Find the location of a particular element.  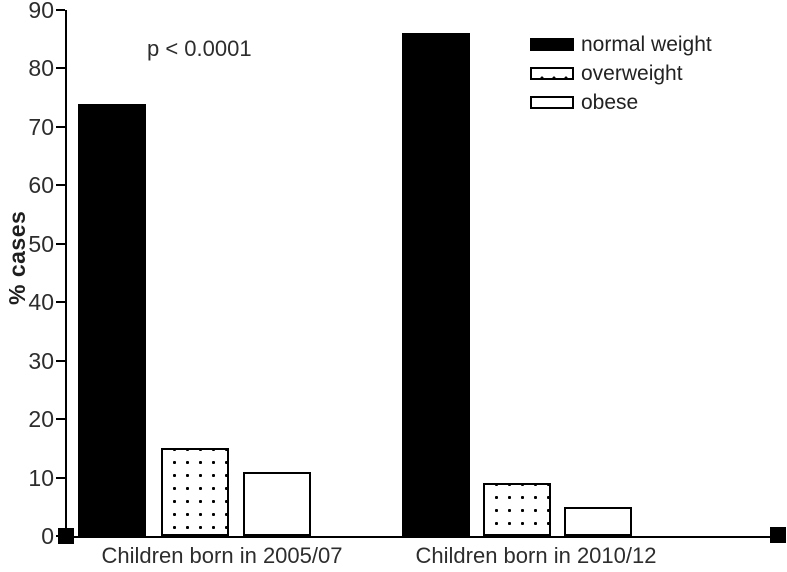

legend: normal weight overweight obese is located at coordinates (621, 73).